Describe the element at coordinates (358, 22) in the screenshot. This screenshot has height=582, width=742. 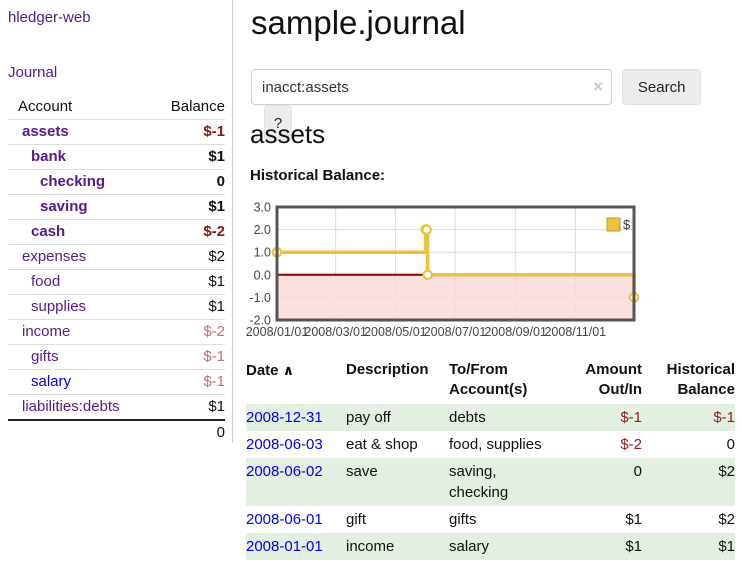
I see `page-title: sample.journal` at that location.